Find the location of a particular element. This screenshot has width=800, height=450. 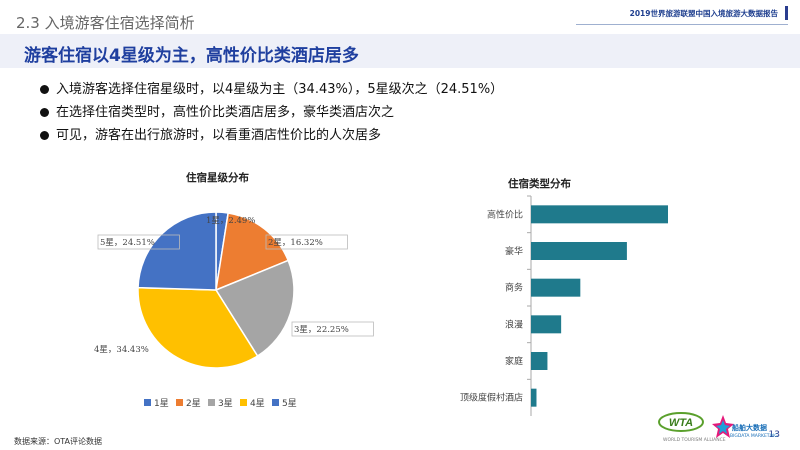

category-label: 浪漫 is located at coordinates (514, 324).